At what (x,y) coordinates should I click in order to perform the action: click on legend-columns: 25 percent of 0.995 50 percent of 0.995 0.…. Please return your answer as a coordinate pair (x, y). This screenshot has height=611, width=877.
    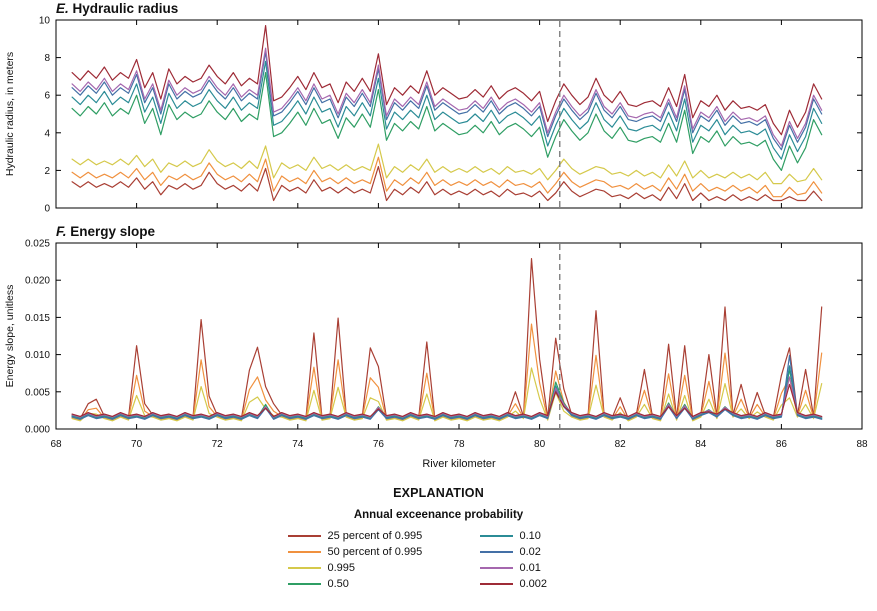
    Looking at the image, I should click on (438, 560).